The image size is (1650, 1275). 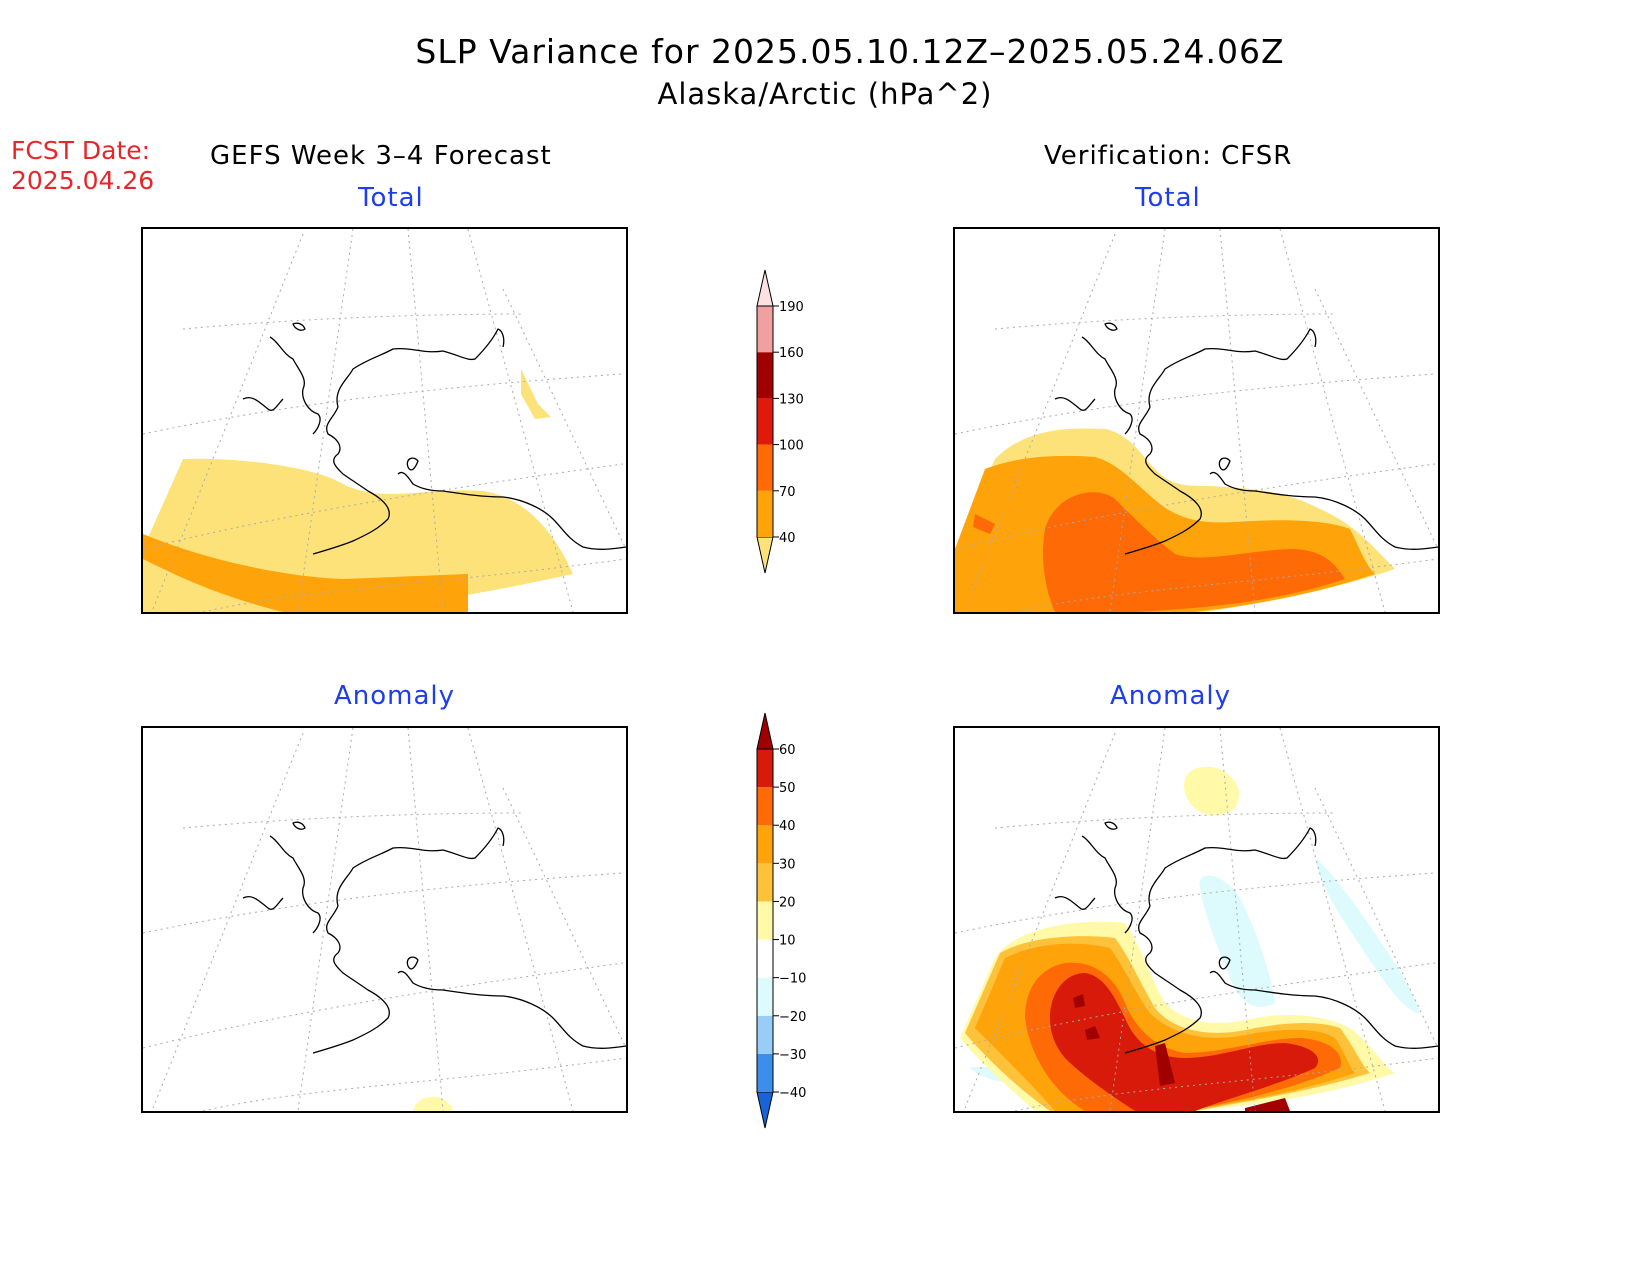 I want to click on anomaly-50-60-region, so click(x=1184, y=1042).